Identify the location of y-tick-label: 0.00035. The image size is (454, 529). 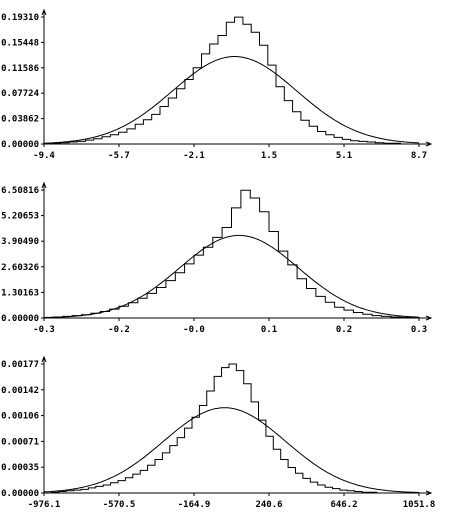
(20, 468).